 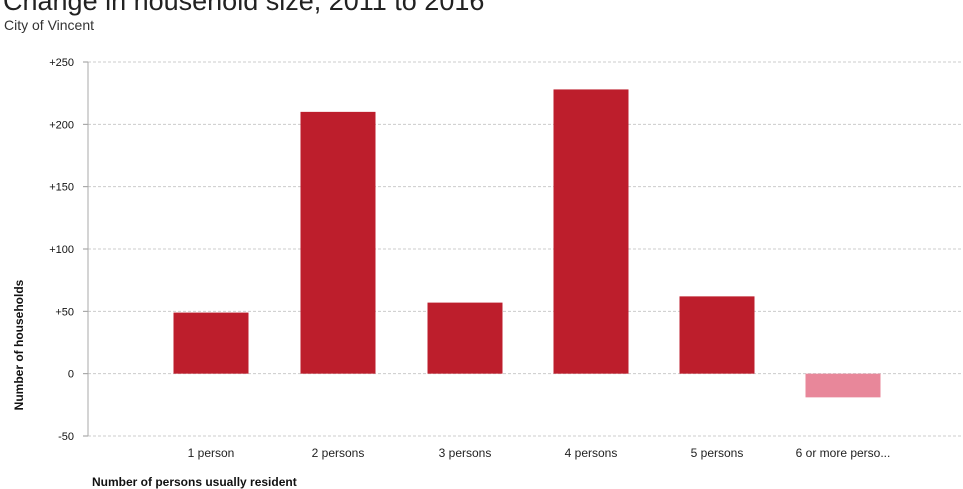 What do you see at coordinates (211, 453) in the screenshot?
I see `x-category-label: 1 person` at bounding box center [211, 453].